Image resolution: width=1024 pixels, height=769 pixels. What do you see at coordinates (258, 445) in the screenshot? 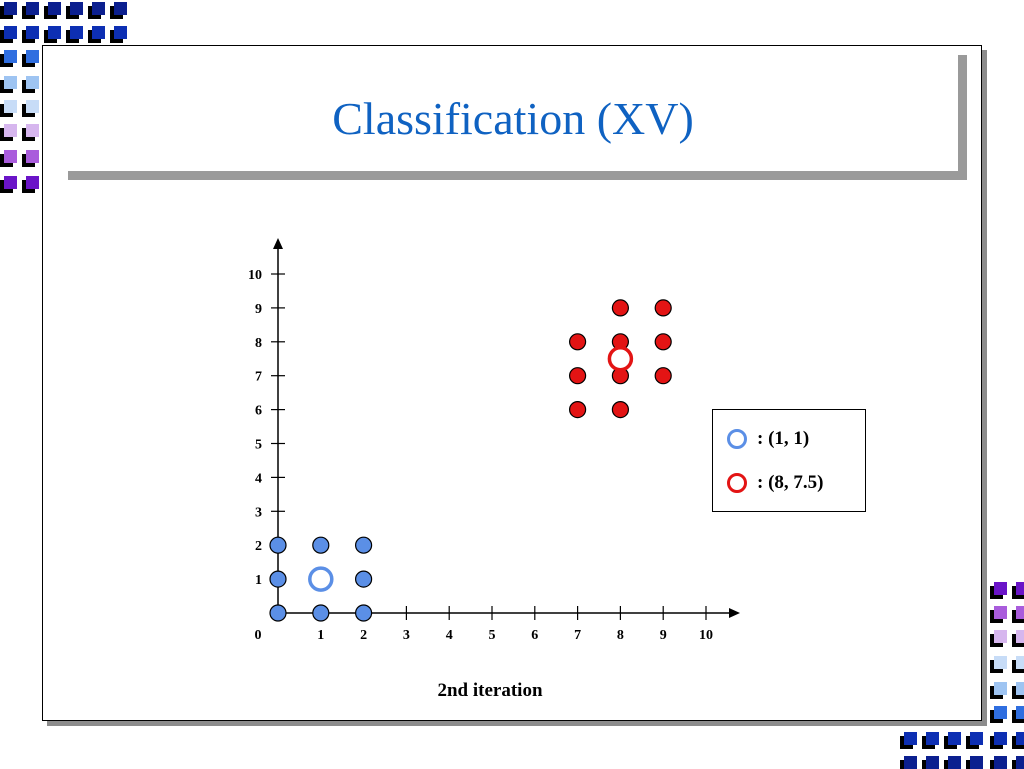
I see `y-tick-label: 5` at bounding box center [258, 445].